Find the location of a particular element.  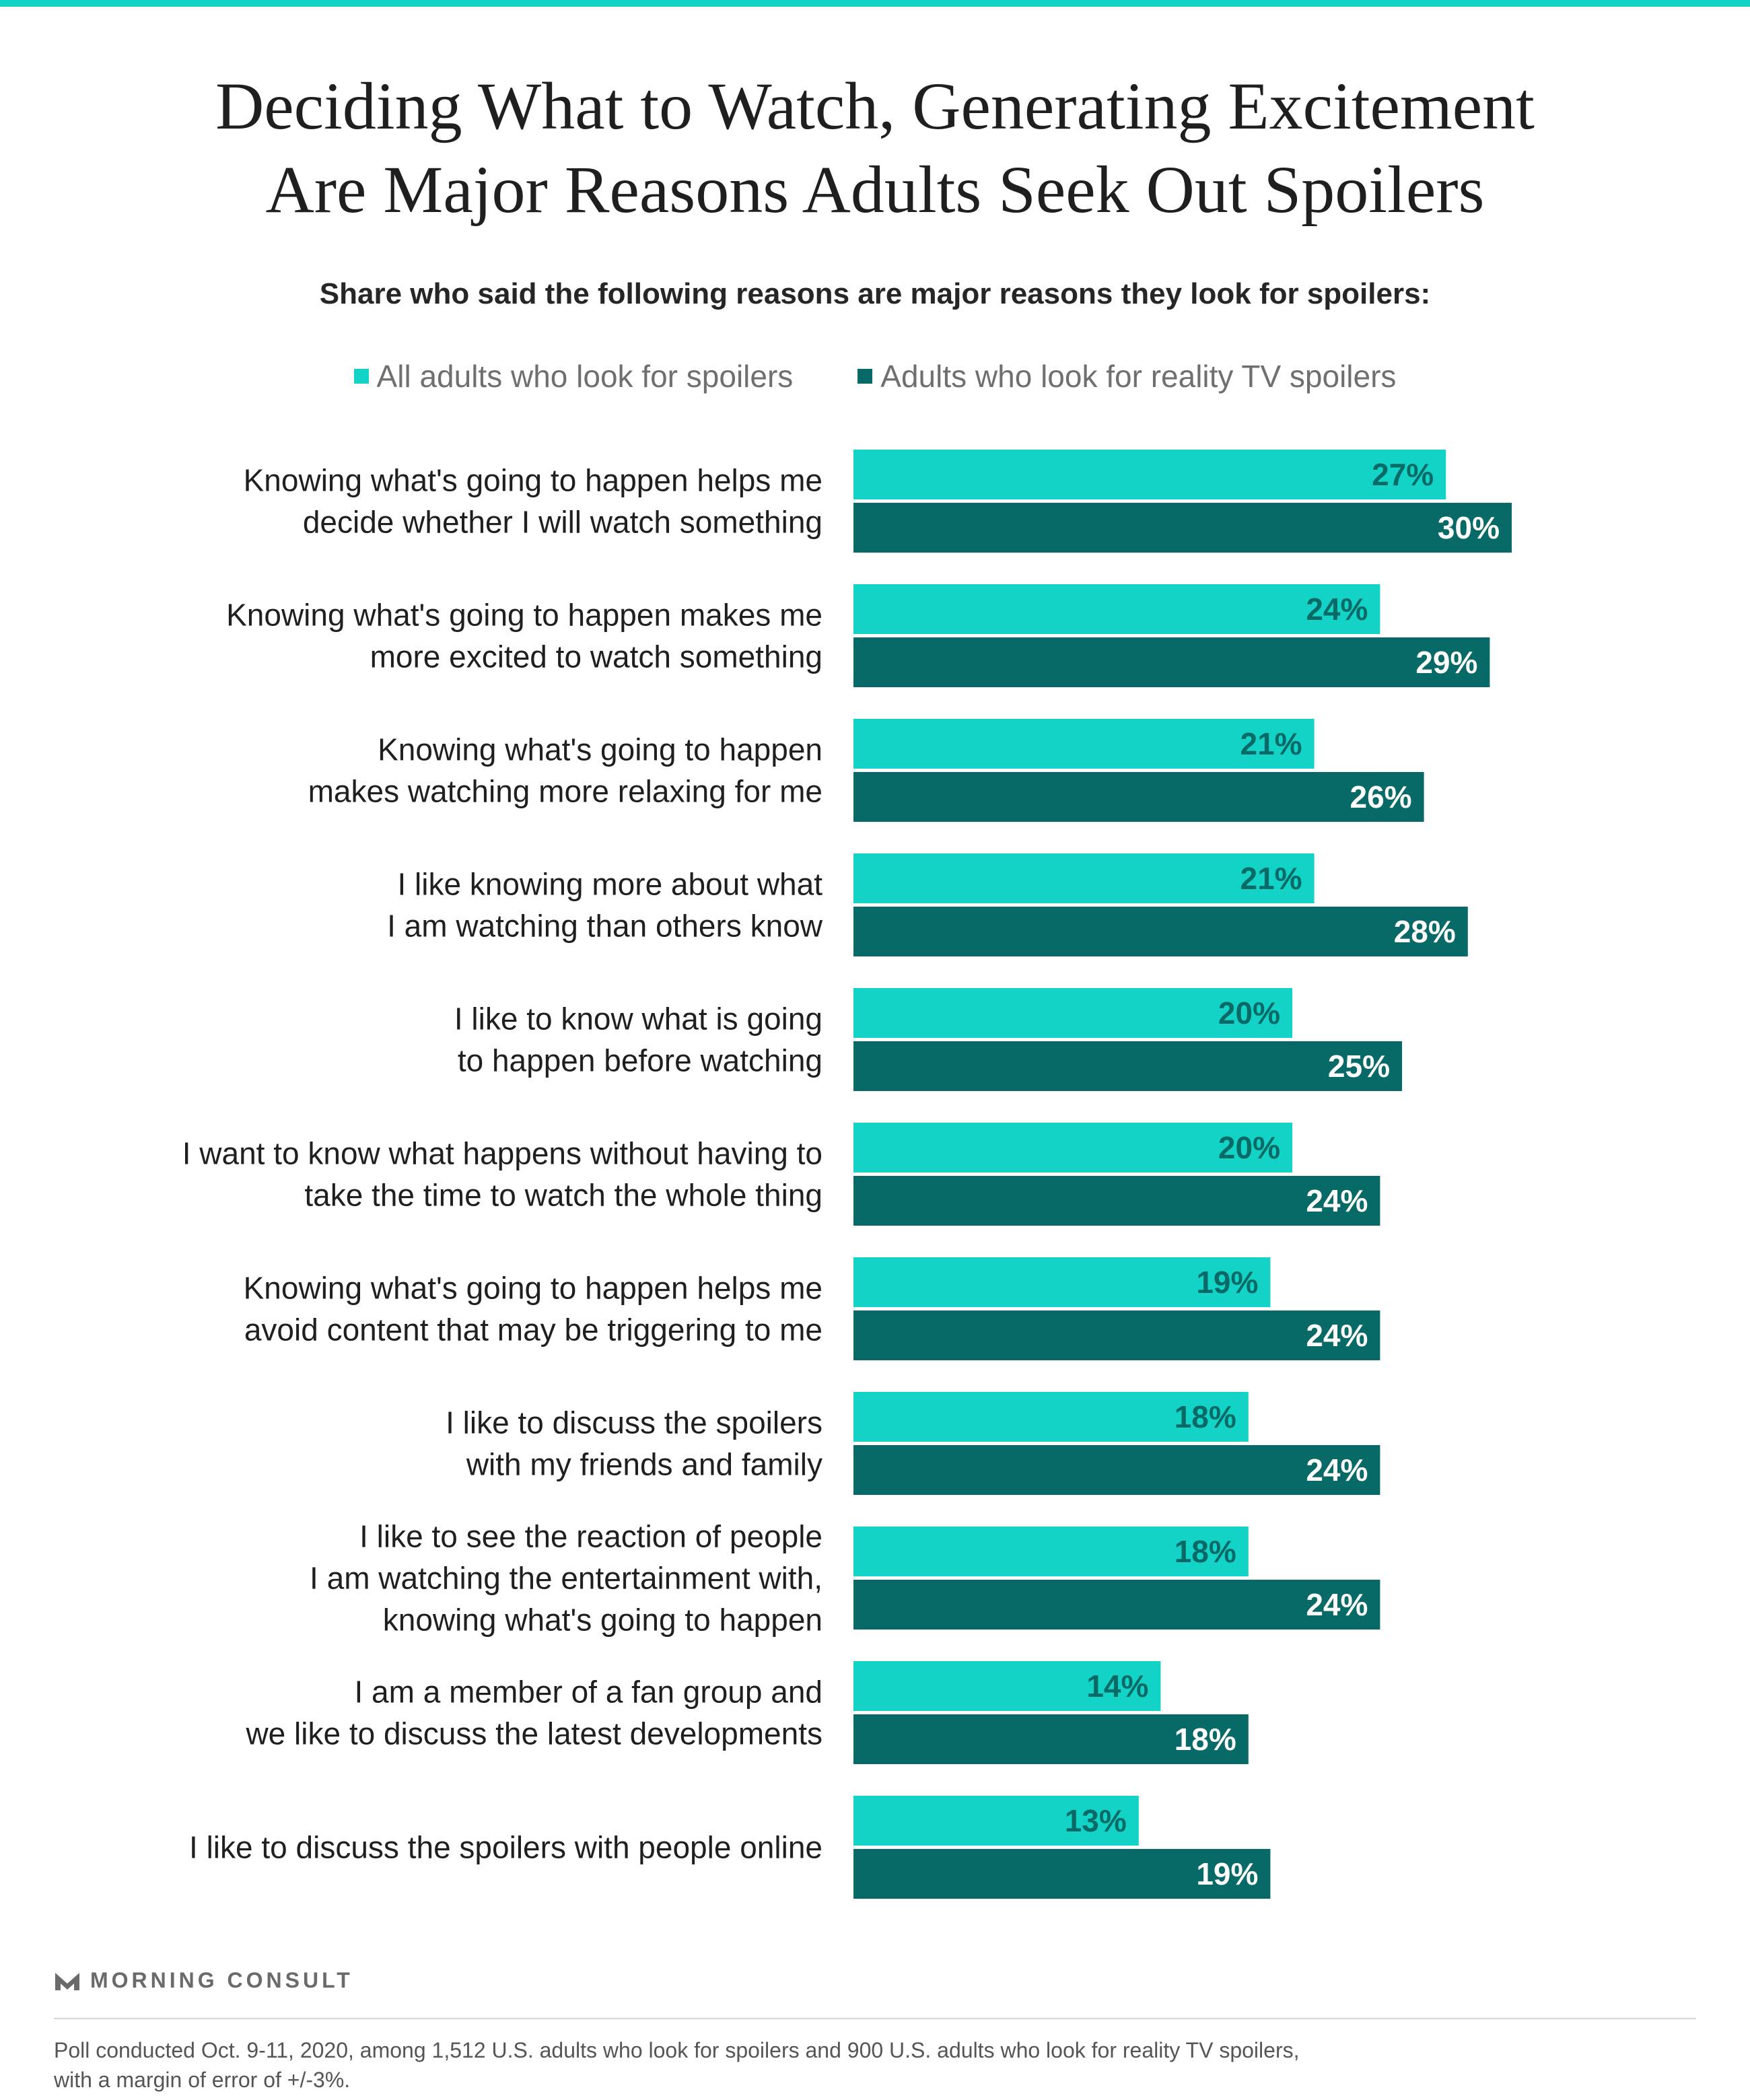

legend-item-all-adults: All adults who look for spoilers is located at coordinates (574, 376).